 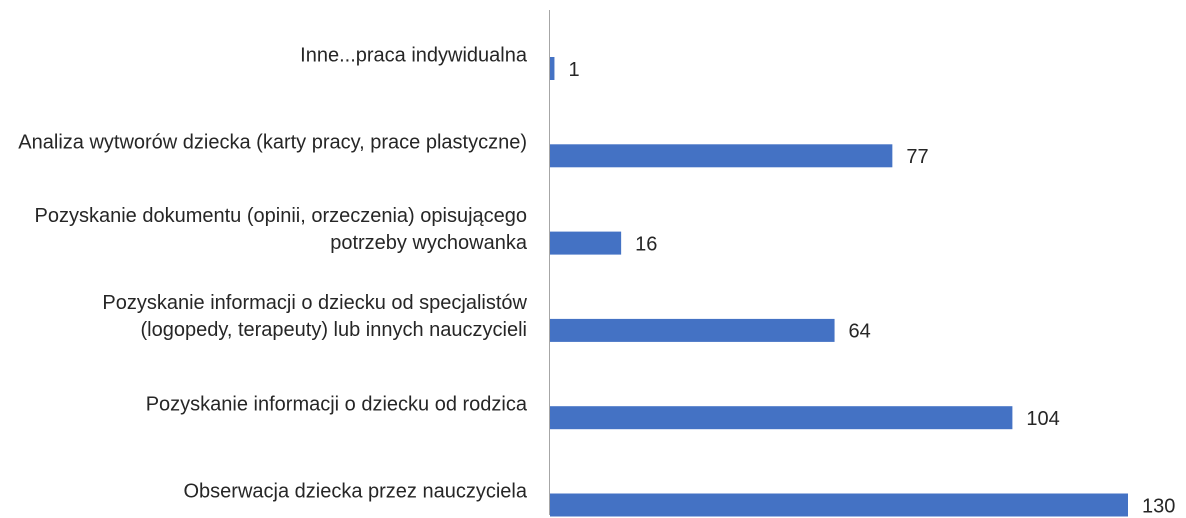 I want to click on category-label: Obserwacja dziecka przez nauczyciela, so click(x=355, y=491).